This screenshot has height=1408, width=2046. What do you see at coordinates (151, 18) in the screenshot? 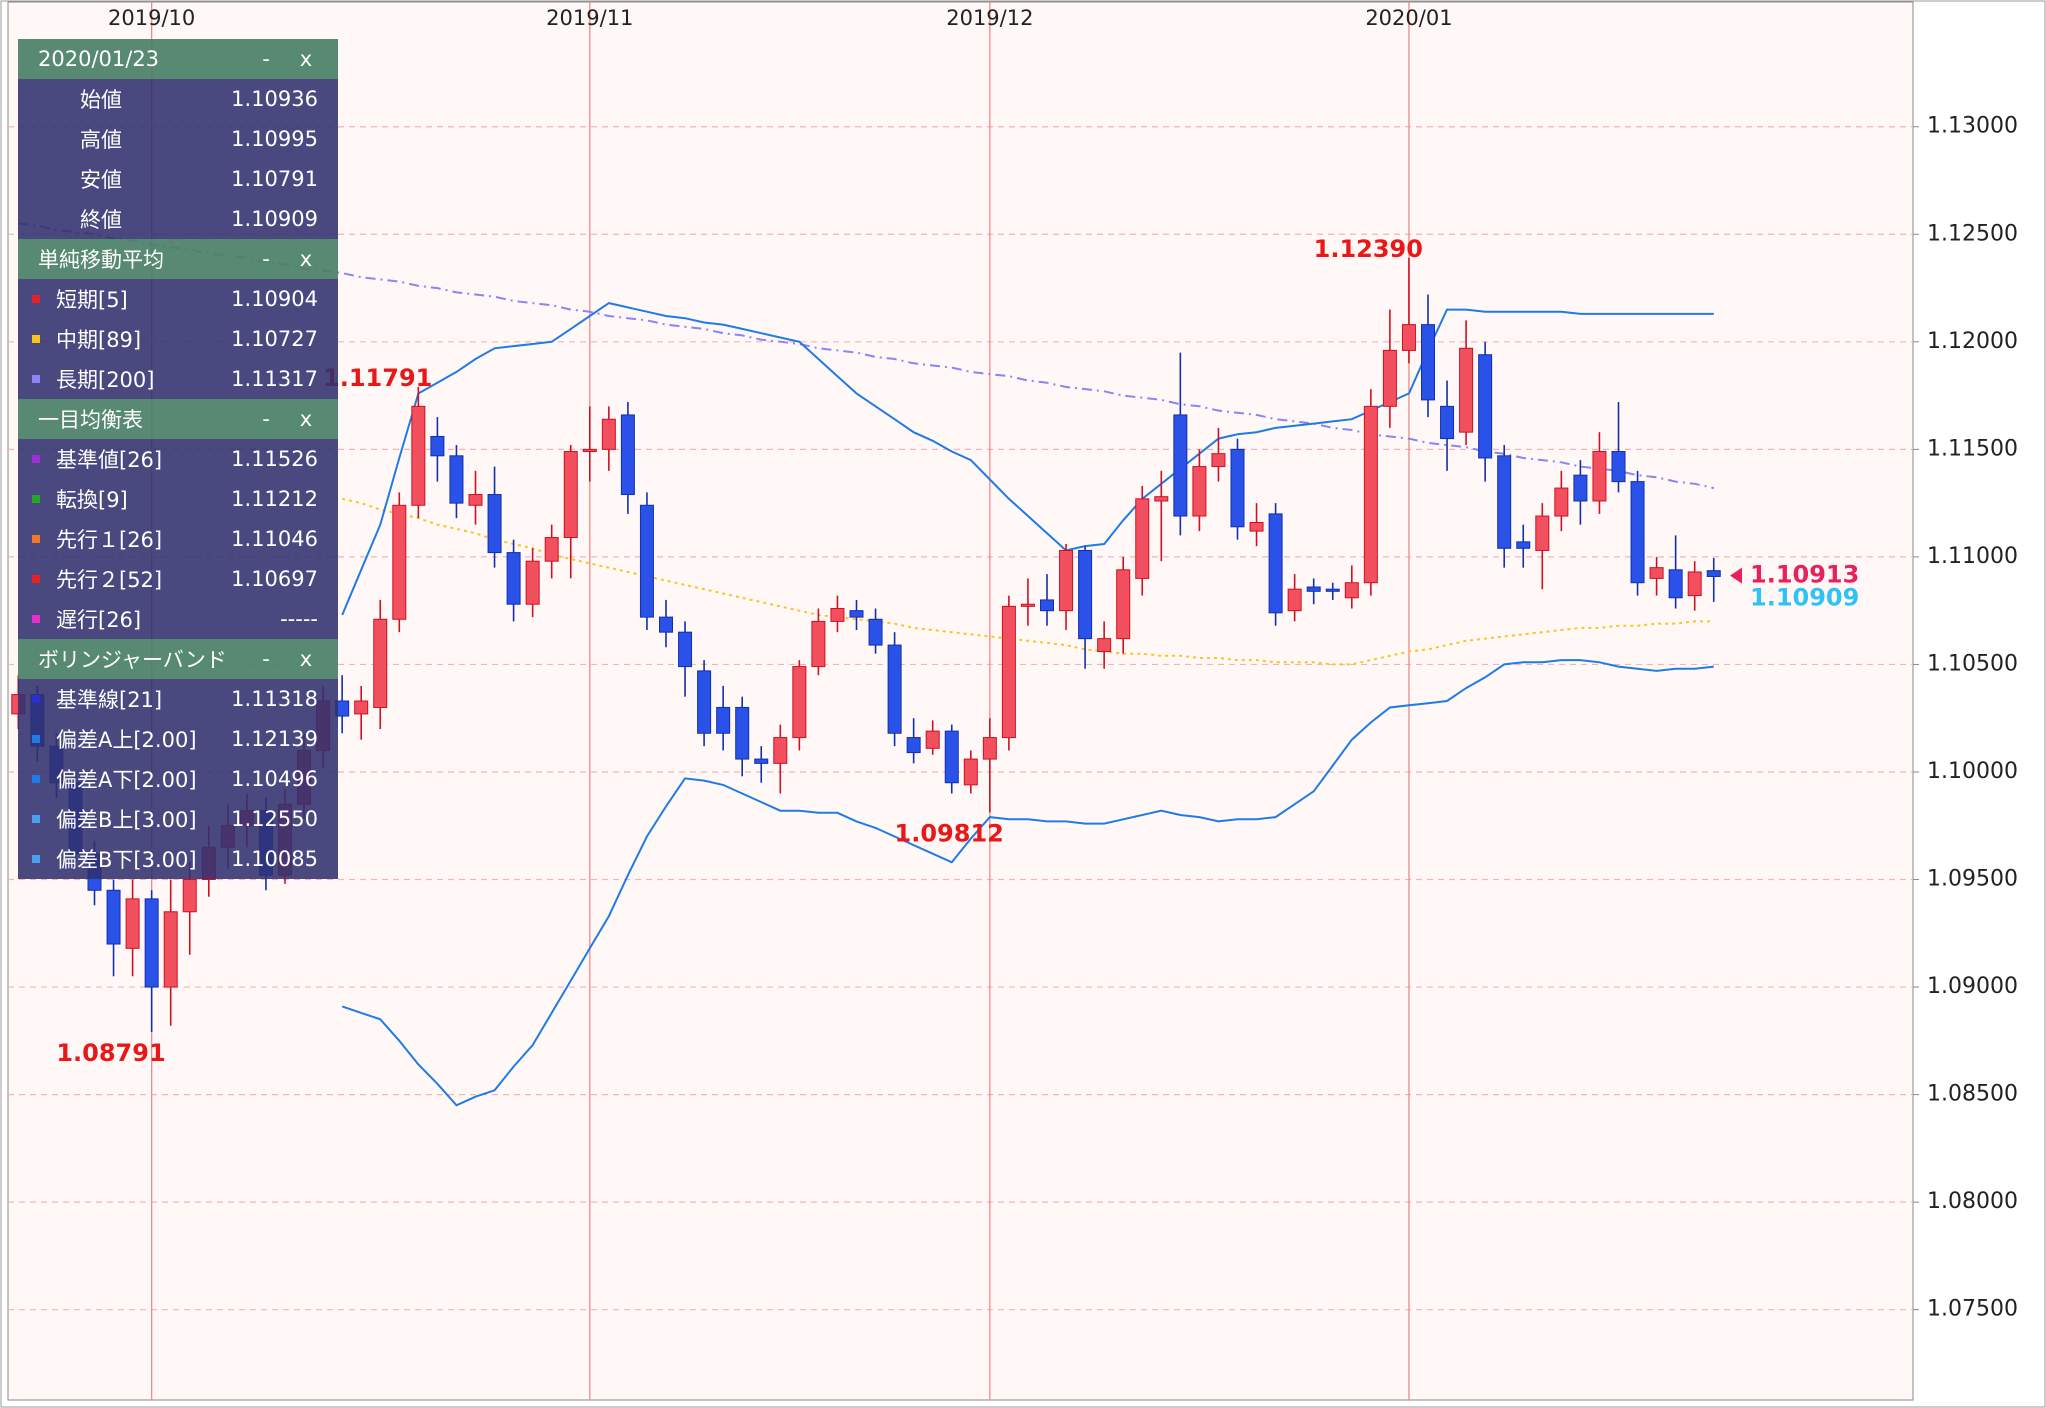
I see `x-tick-label: 2019/10` at bounding box center [151, 18].